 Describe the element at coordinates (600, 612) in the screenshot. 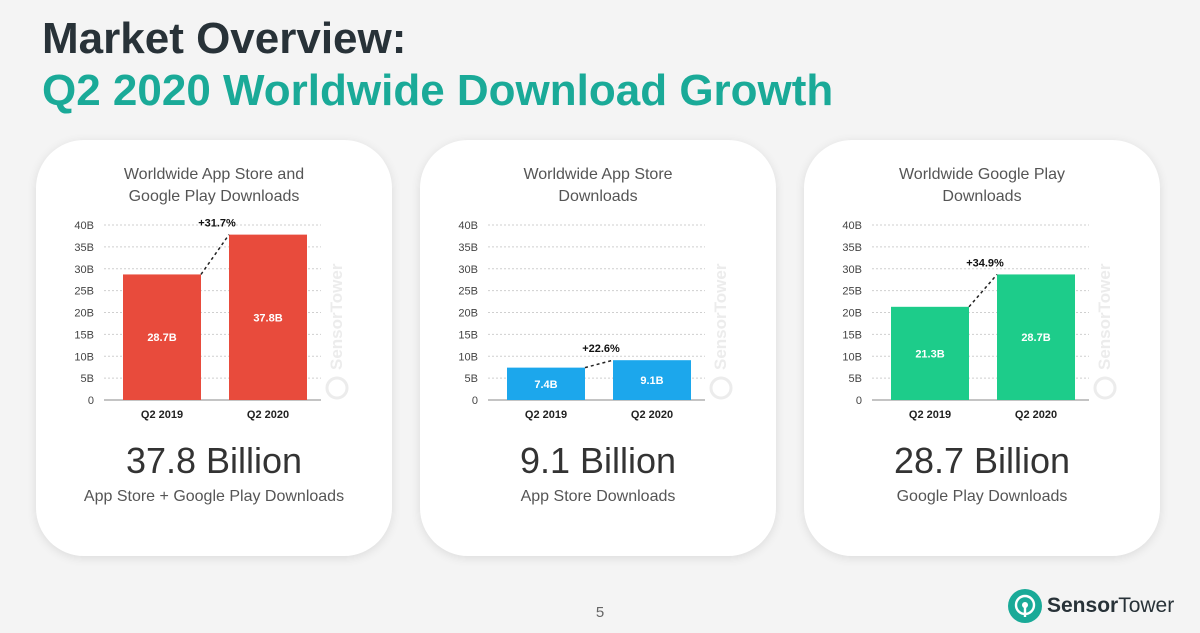

I see `page-number: 5` at that location.